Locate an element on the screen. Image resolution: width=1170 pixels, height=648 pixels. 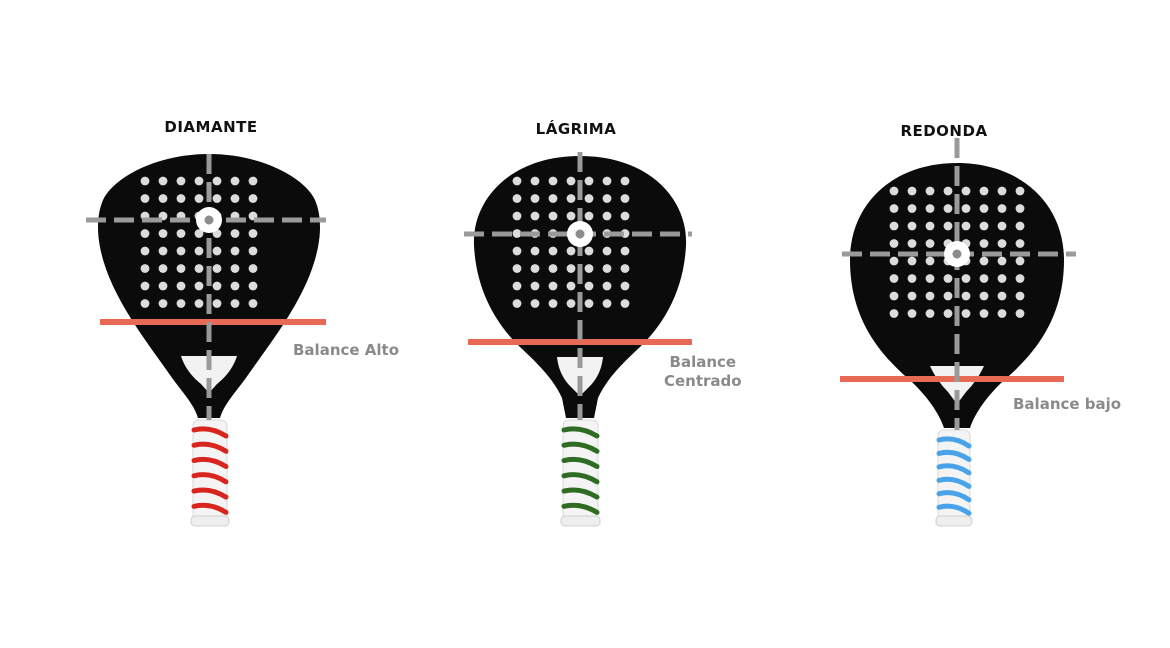
grip-butt-cap is located at coordinates (954, 521).